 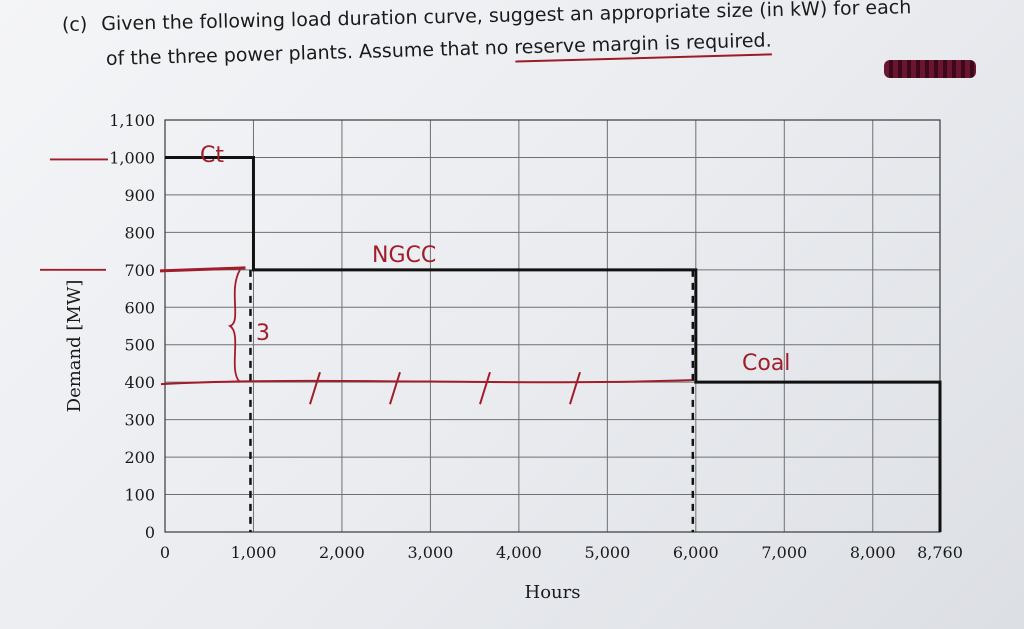 What do you see at coordinates (696, 552) in the screenshot?
I see `x-tick-label-6: 6,000` at bounding box center [696, 552].